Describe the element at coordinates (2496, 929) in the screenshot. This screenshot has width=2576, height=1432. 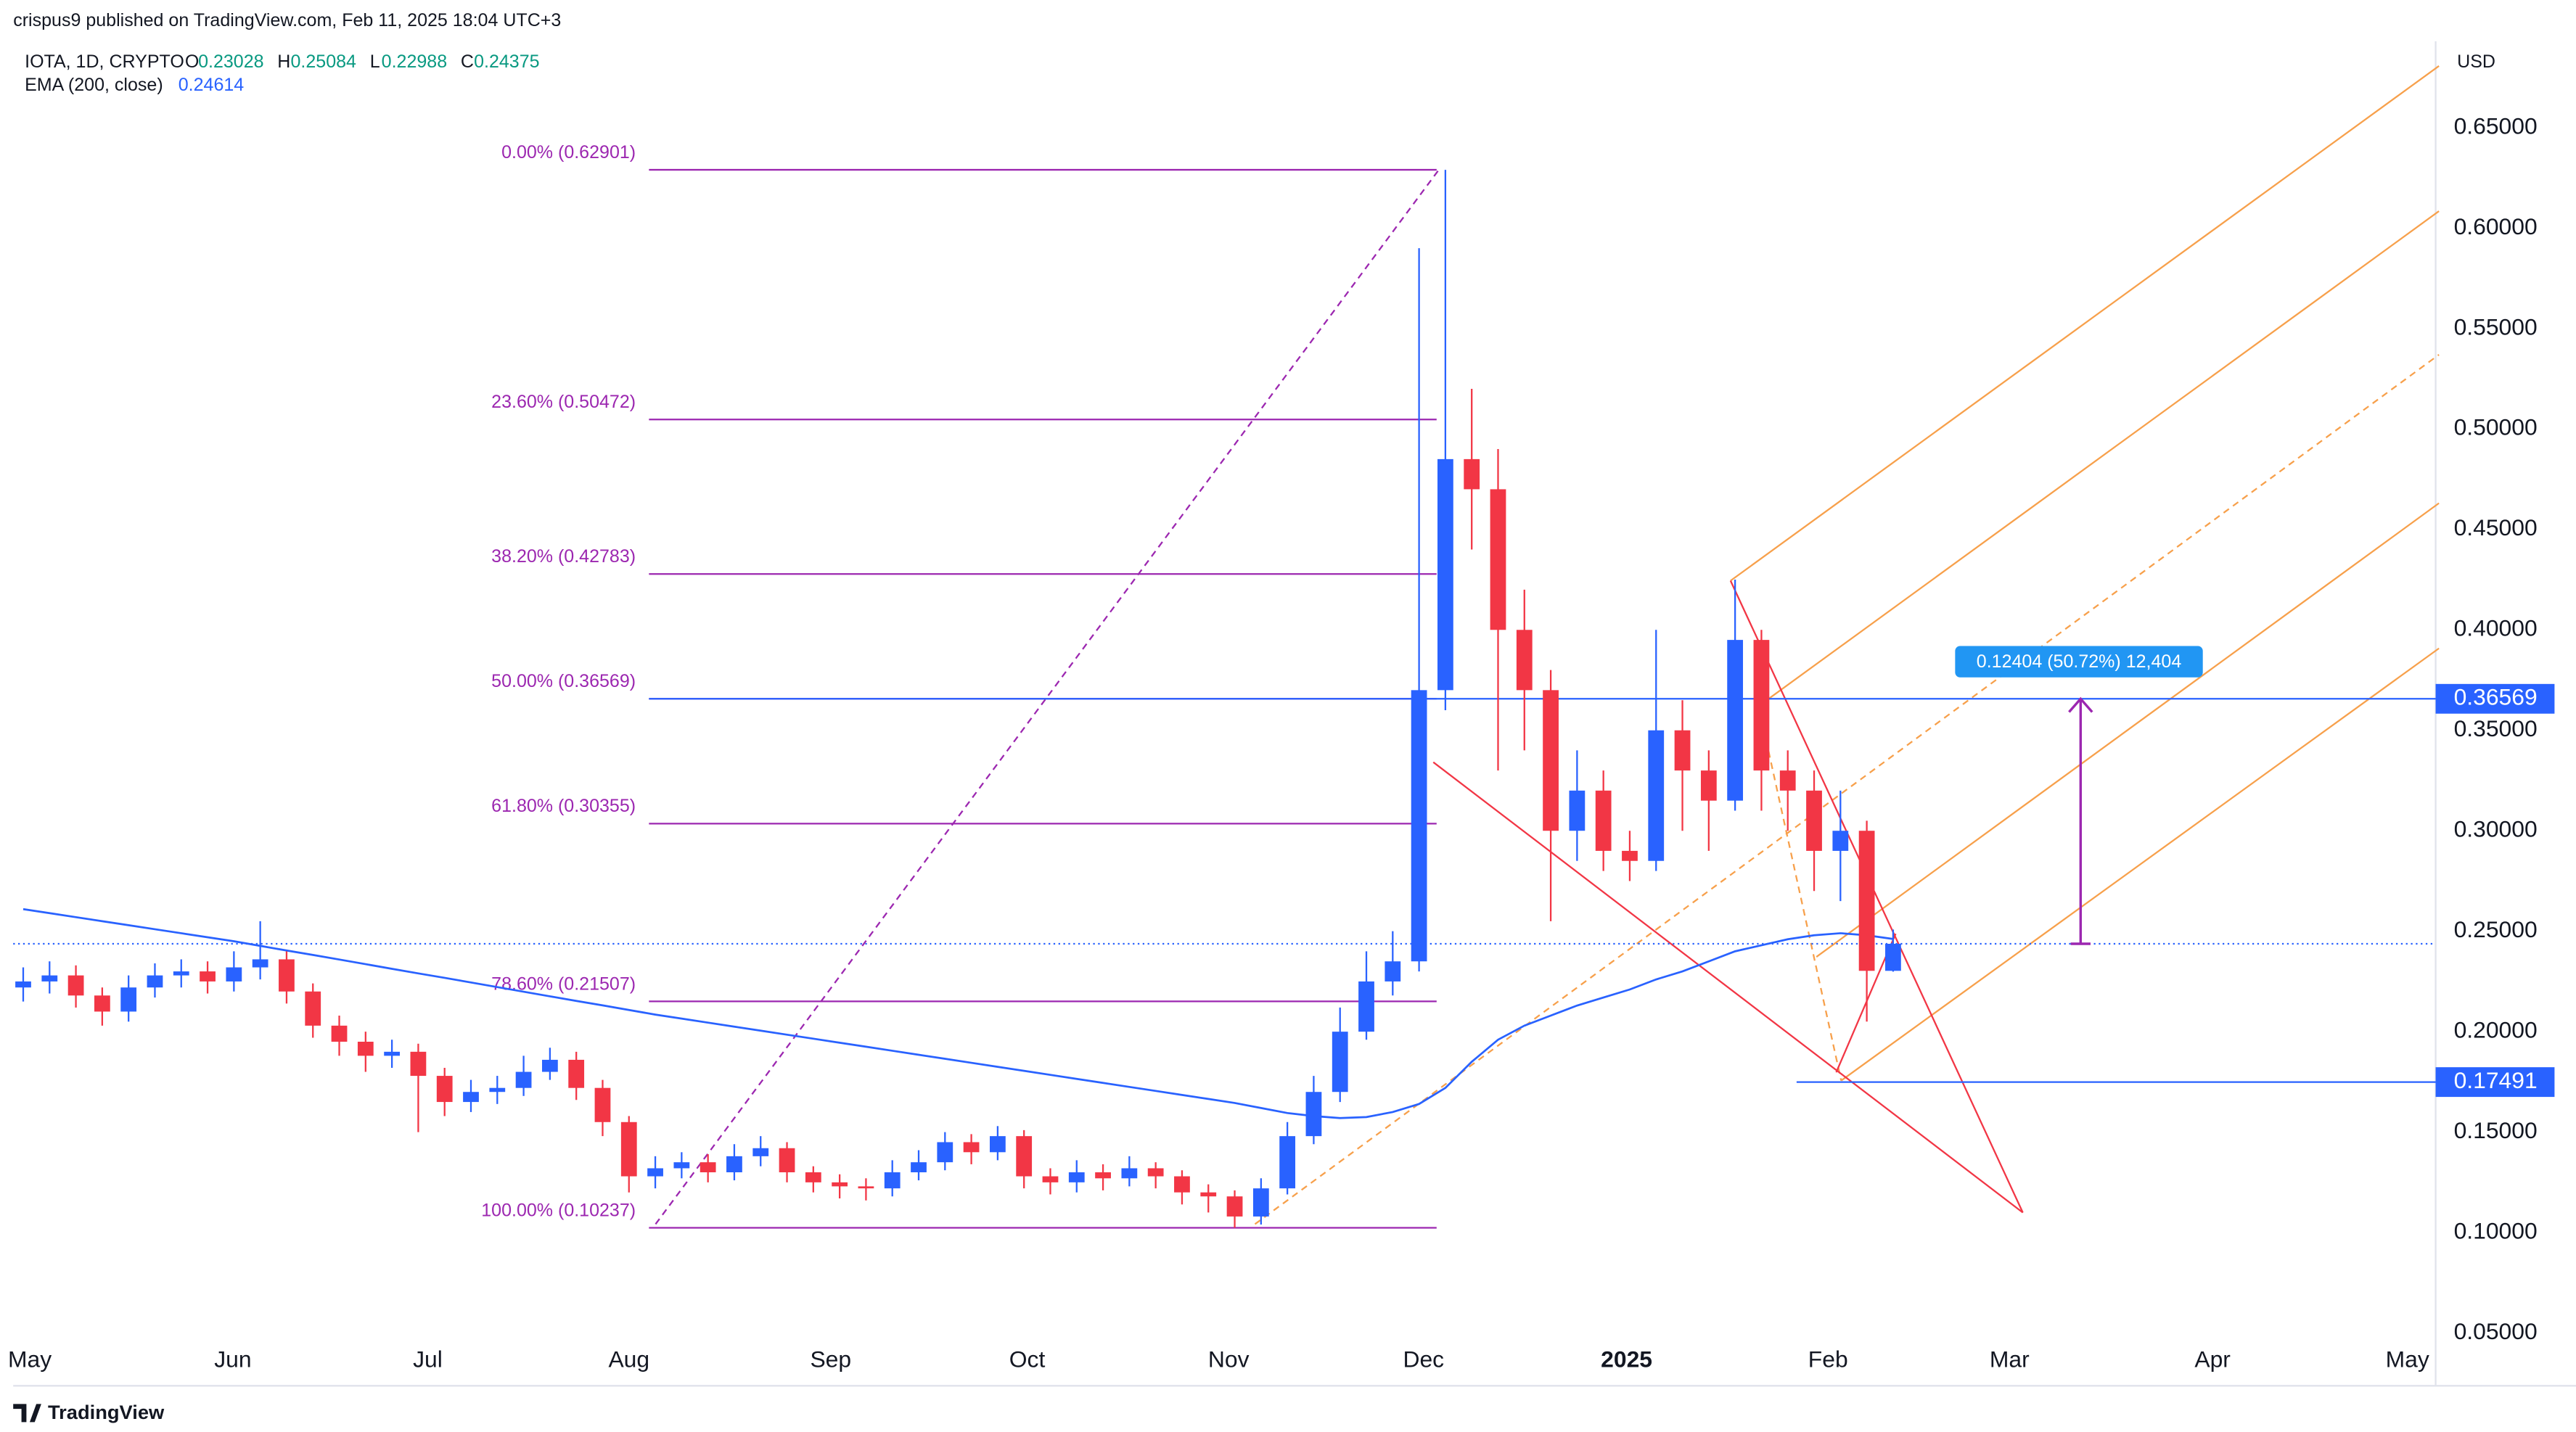
I see `y-tick-label: 0.25000` at that location.